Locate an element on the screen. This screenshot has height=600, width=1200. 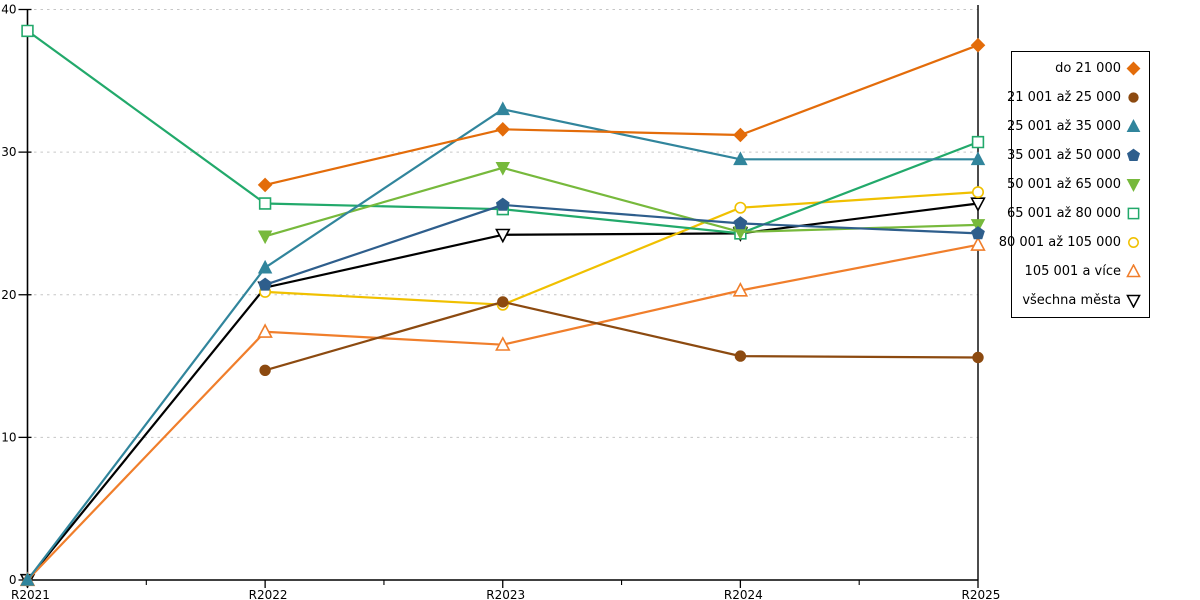
y-tick-label: 20 is located at coordinates (8, 295).